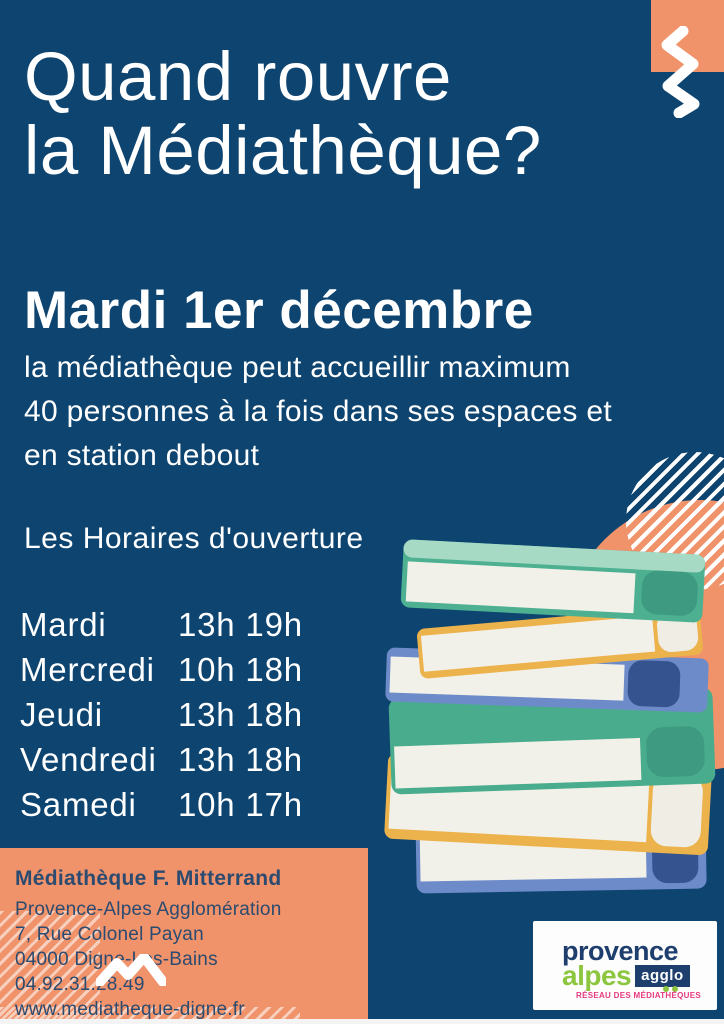 The height and width of the screenshot is (1024, 724). What do you see at coordinates (78, 804) in the screenshot?
I see `day-cell: Samedi` at bounding box center [78, 804].